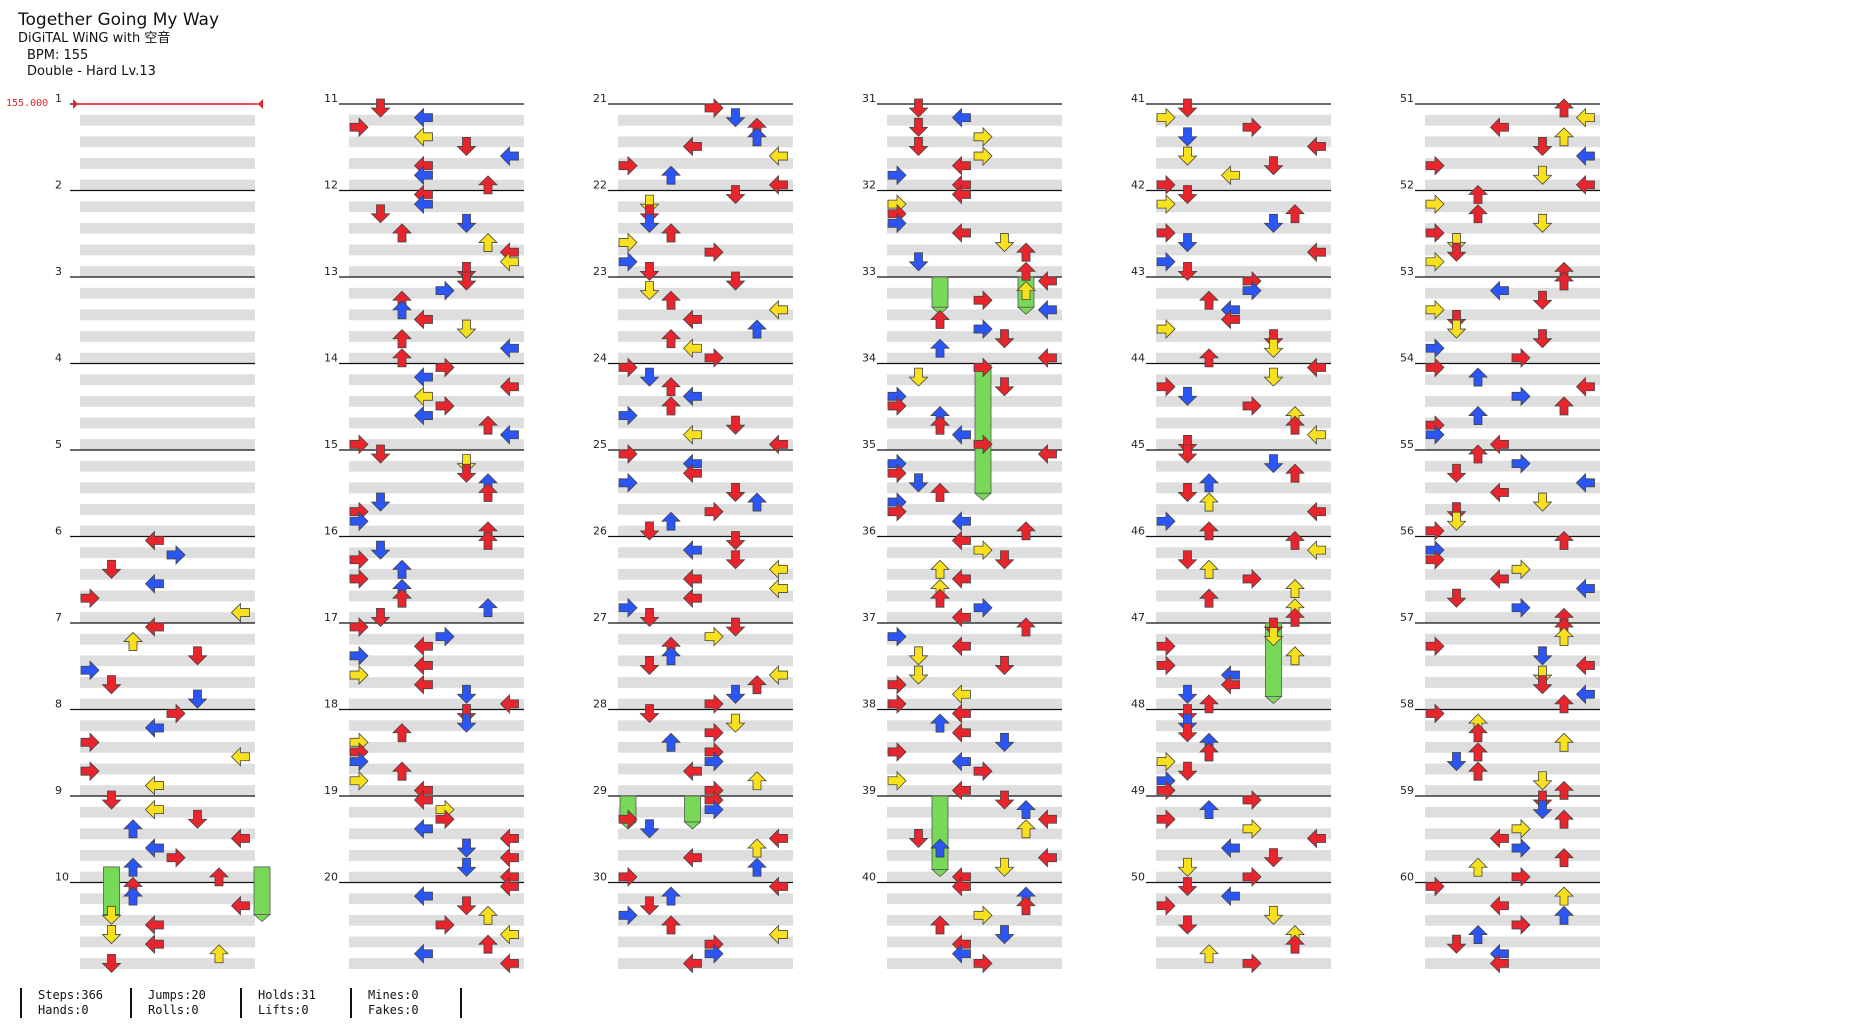  I want to click on measure-number: 24, so click(600, 358).